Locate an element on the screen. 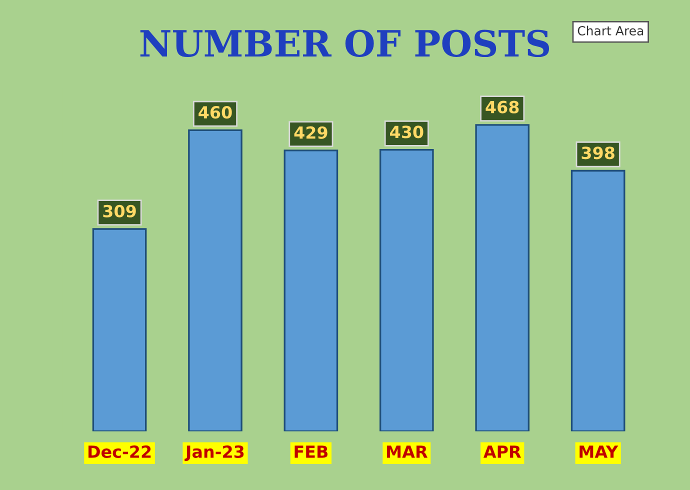 Image resolution: width=690 pixels, height=490 pixels. chart-title: NUMBER OF POSTS is located at coordinates (345, 44).